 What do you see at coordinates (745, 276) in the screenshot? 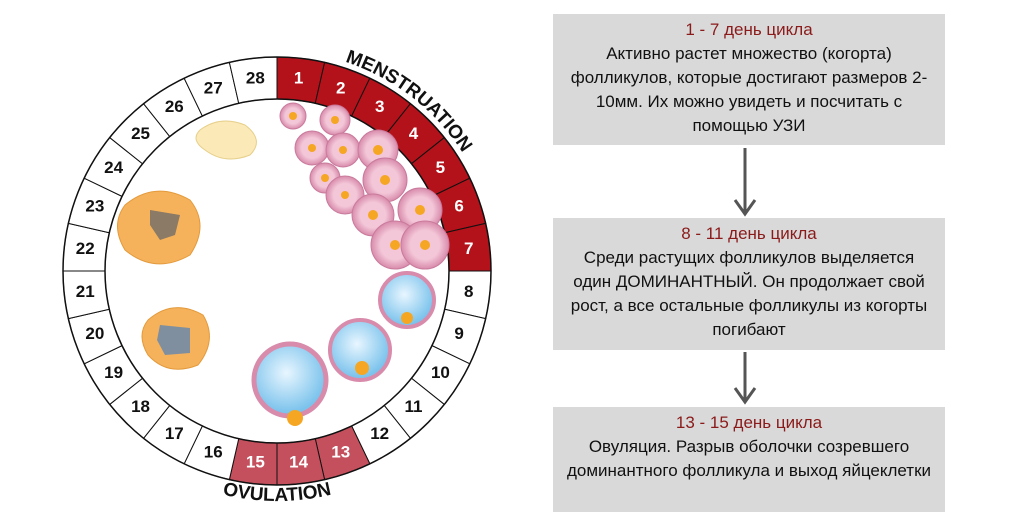
I see `arrows` at bounding box center [745, 276].